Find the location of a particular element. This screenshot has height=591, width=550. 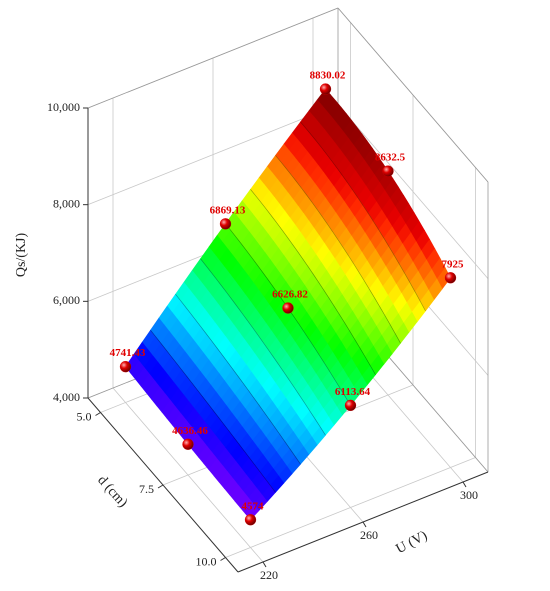

grid-line is located at coordinates (350, 507).